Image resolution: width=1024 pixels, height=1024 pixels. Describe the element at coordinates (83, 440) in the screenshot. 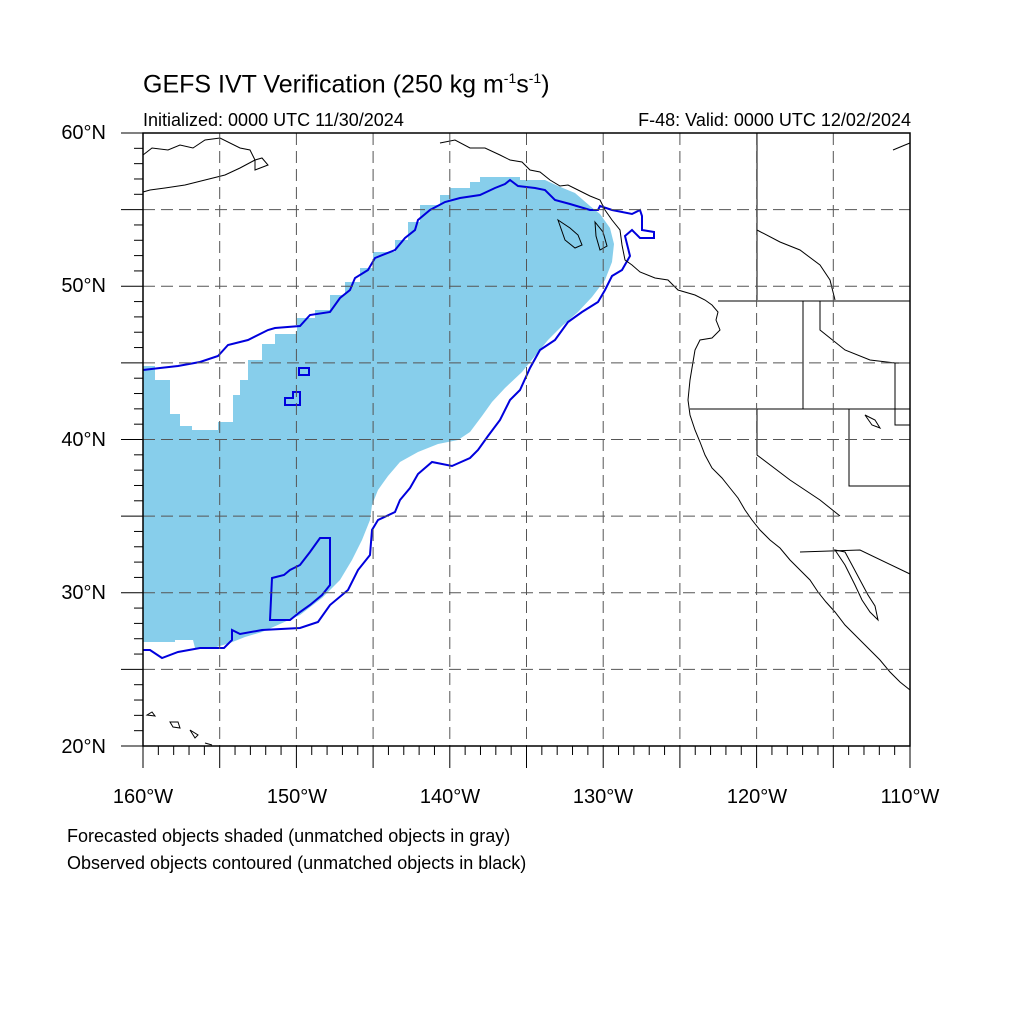

I see `lat-label-40n: 40°N` at that location.